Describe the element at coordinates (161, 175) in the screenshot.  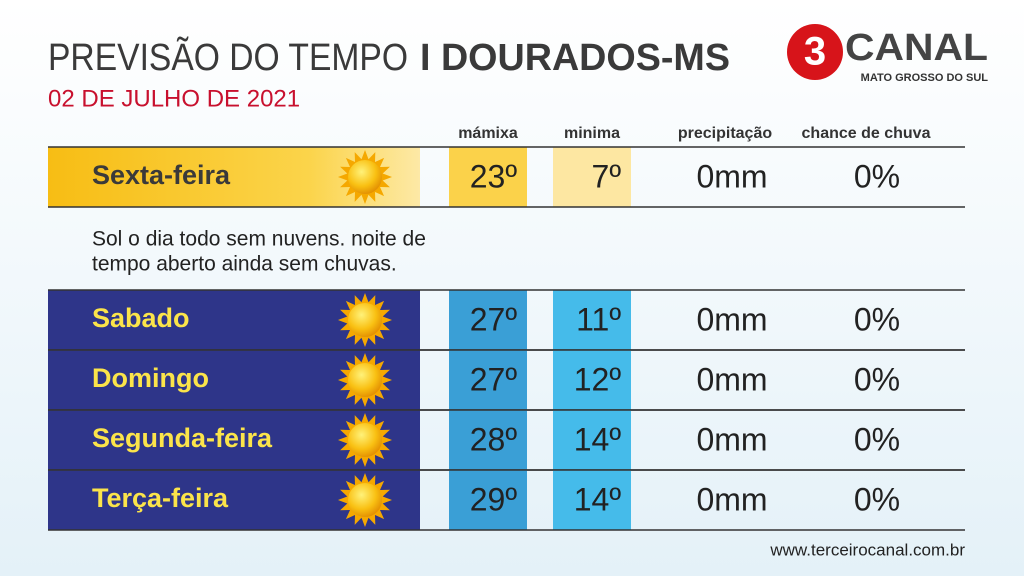
I see `day-name: Sexta-feira` at that location.